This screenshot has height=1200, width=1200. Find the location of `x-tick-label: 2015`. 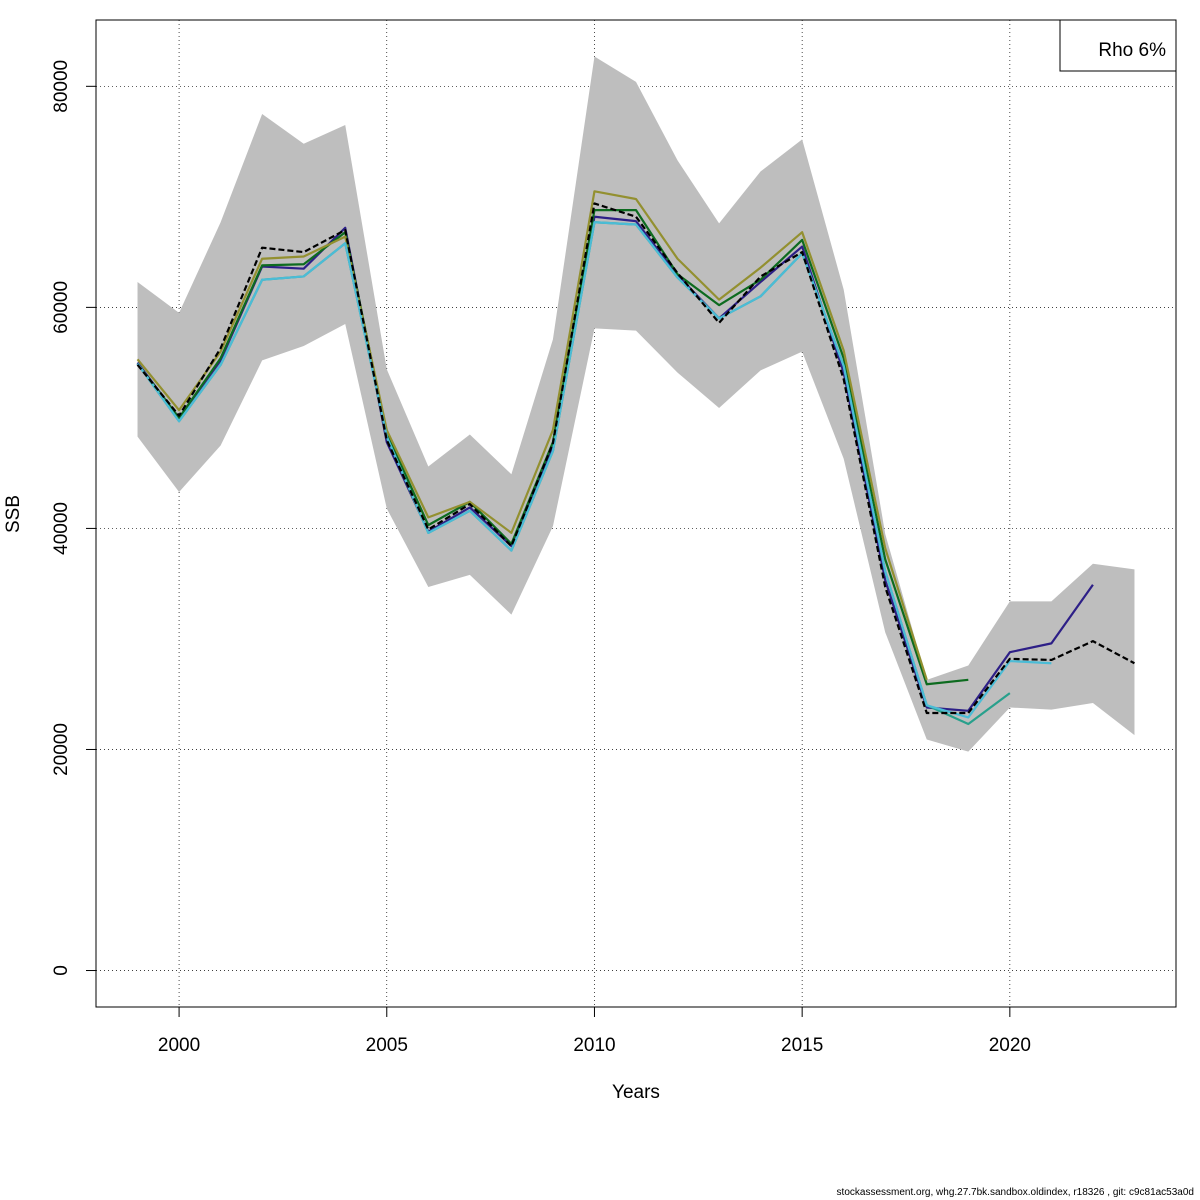

x-tick-label: 2015 is located at coordinates (802, 1045).